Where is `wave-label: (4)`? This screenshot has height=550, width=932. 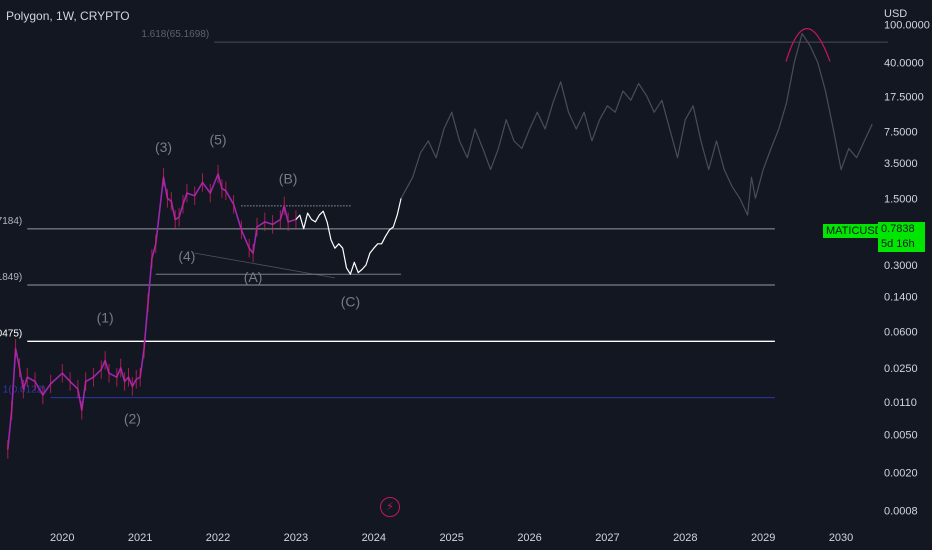
wave-label: (4) is located at coordinates (186, 256).